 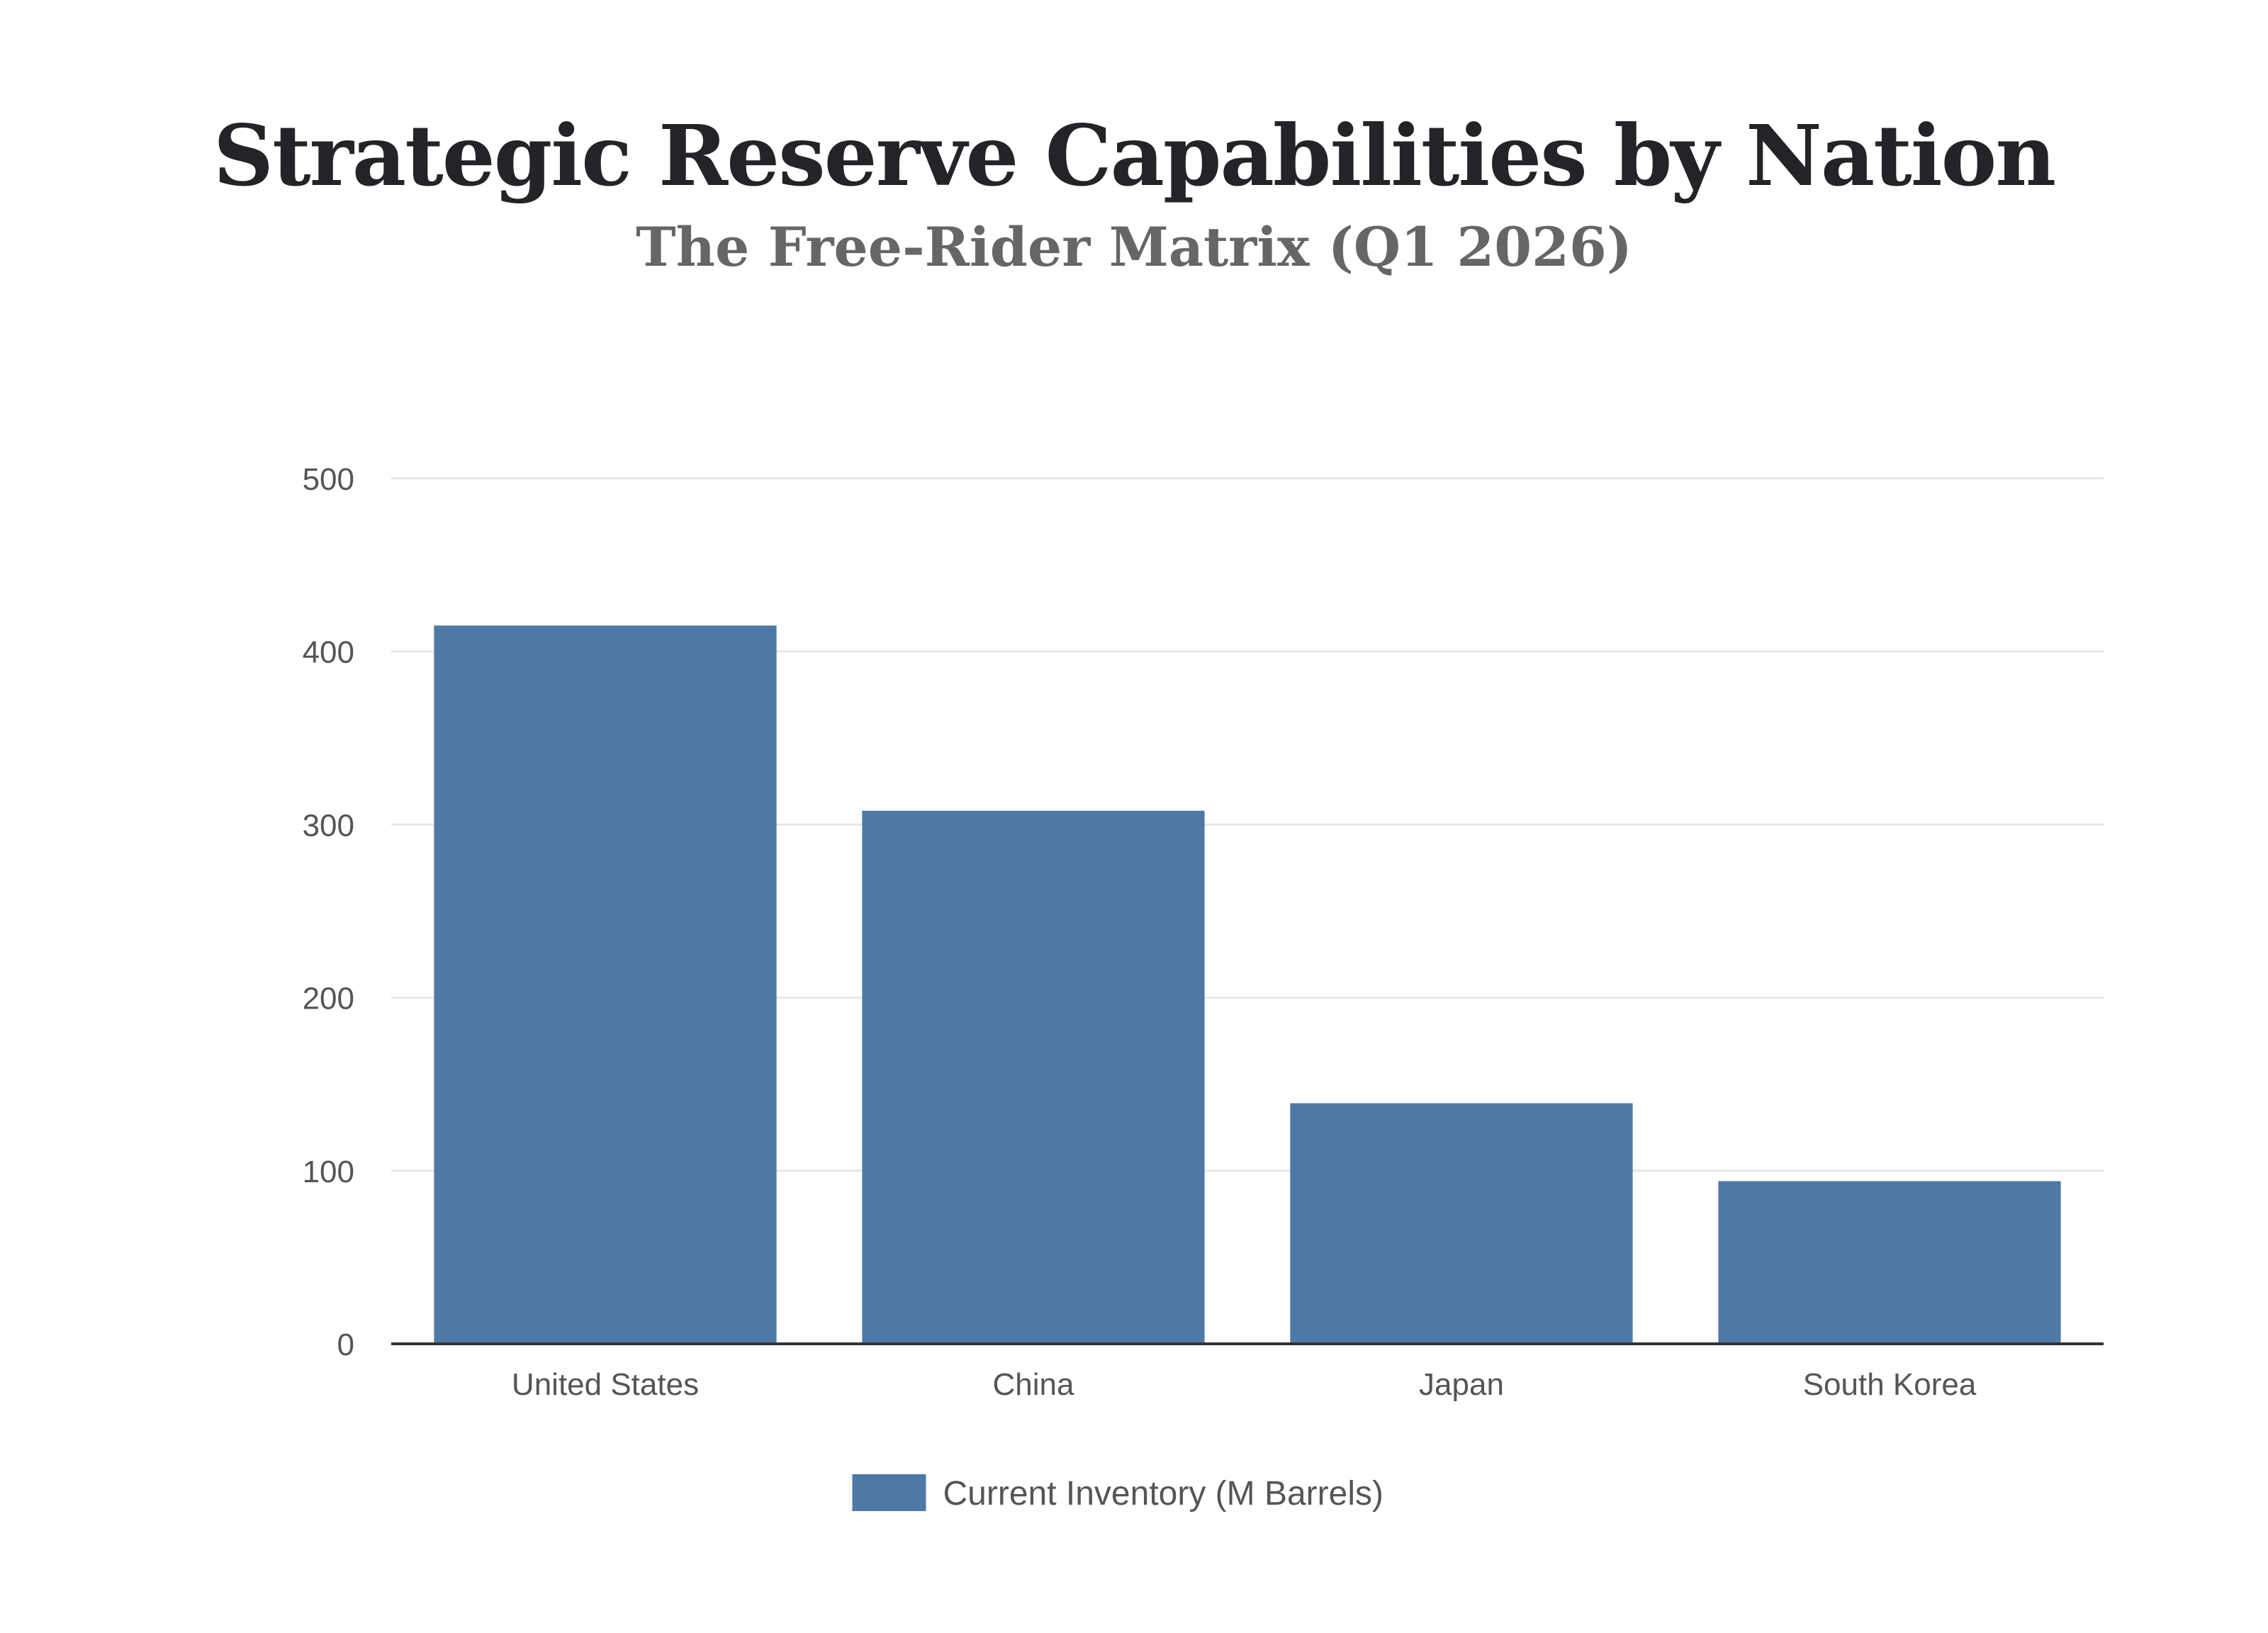 What do you see at coordinates (1461, 1223) in the screenshot?
I see `bar-japan` at bounding box center [1461, 1223].